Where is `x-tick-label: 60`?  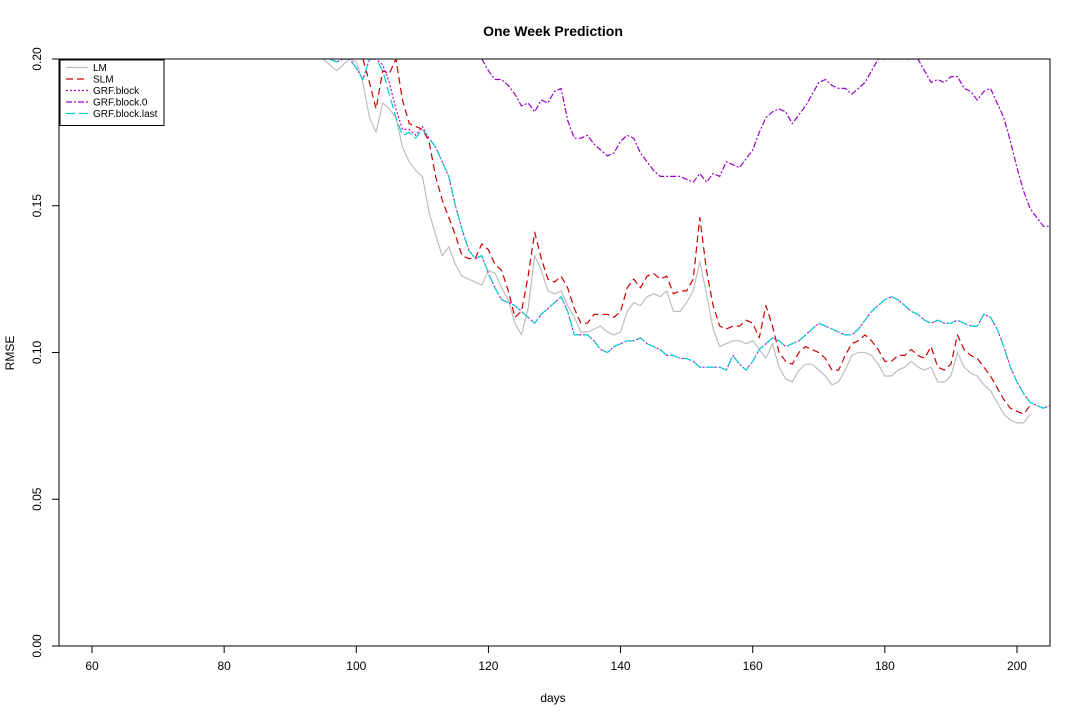
x-tick-label: 60 is located at coordinates (92, 666).